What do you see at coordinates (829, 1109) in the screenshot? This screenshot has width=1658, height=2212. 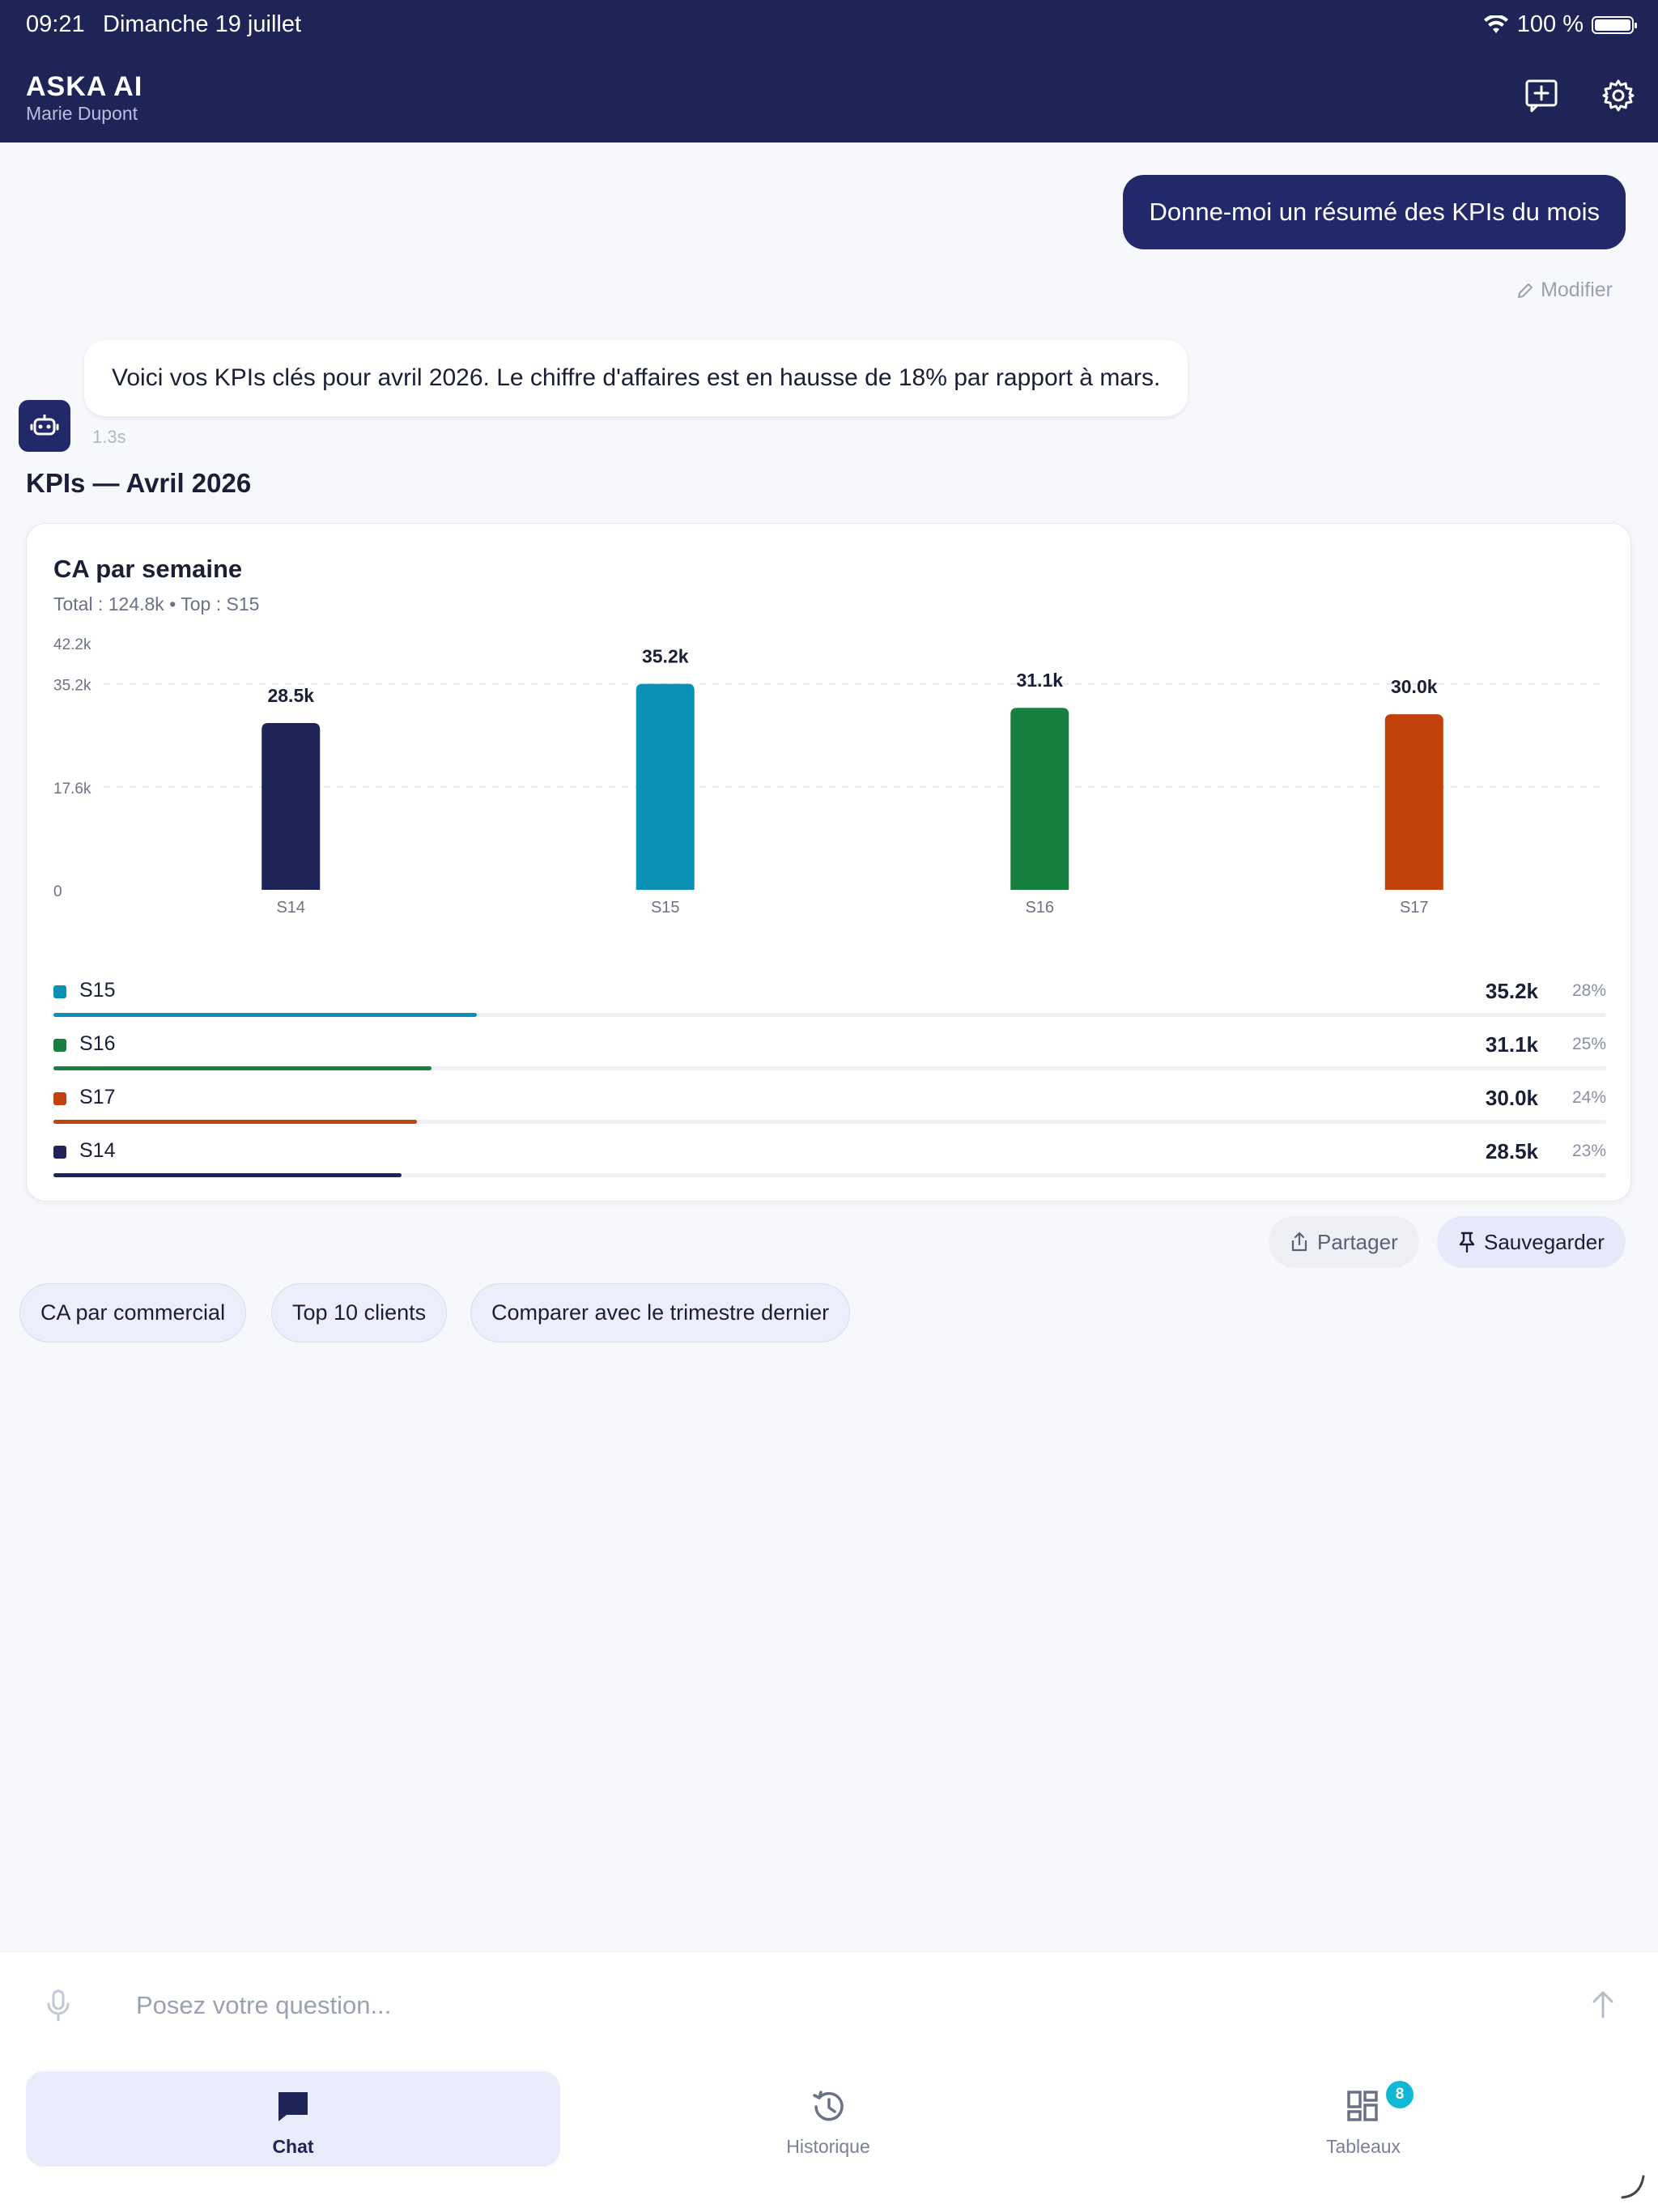 I see `legend-row: S17 30.0k 24%` at bounding box center [829, 1109].